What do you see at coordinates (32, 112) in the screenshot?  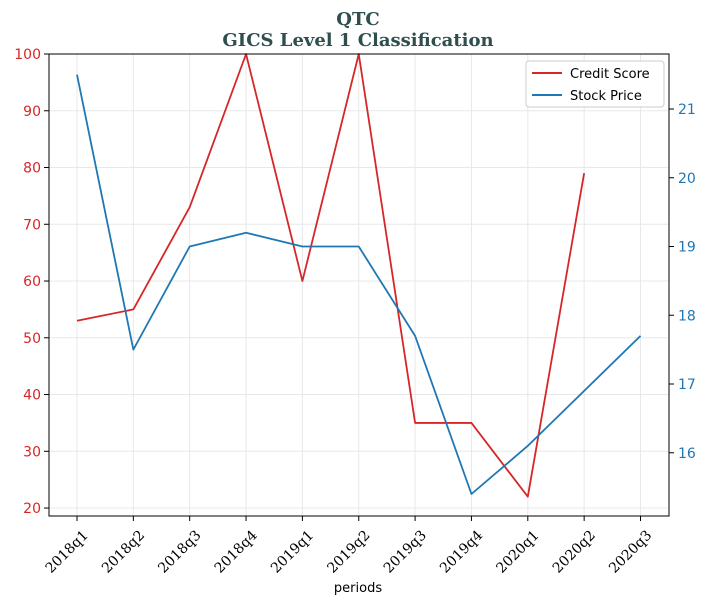 I see `y-left-tick-label: 90` at bounding box center [32, 112].